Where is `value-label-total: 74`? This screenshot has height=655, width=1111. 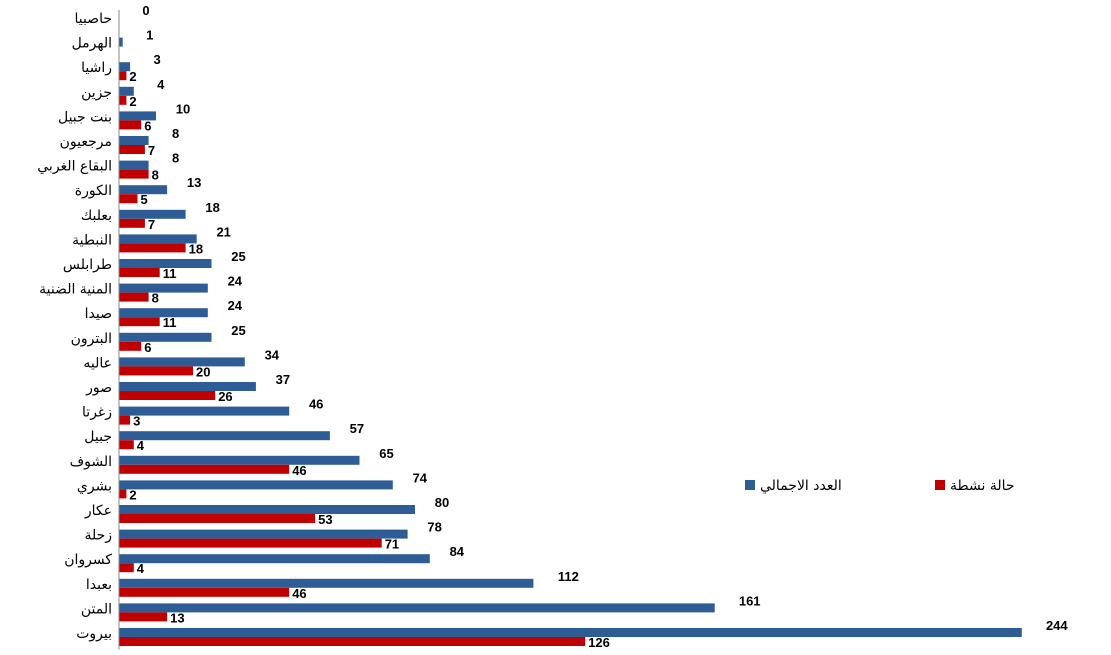
value-label-total: 74 is located at coordinates (420, 477).